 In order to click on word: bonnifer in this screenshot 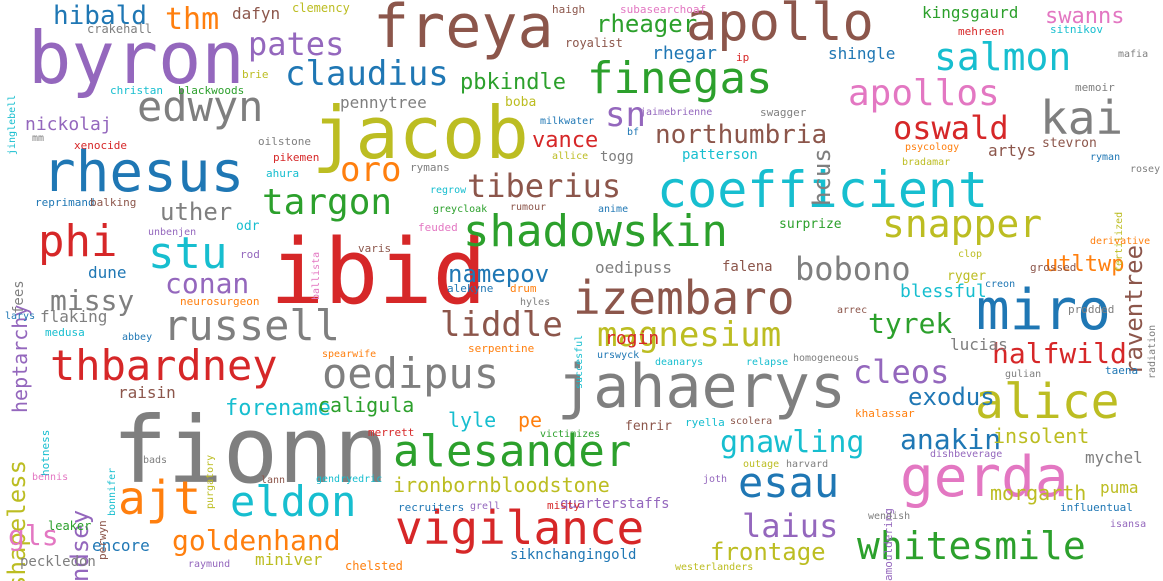, I will do `click(112, 491)`.